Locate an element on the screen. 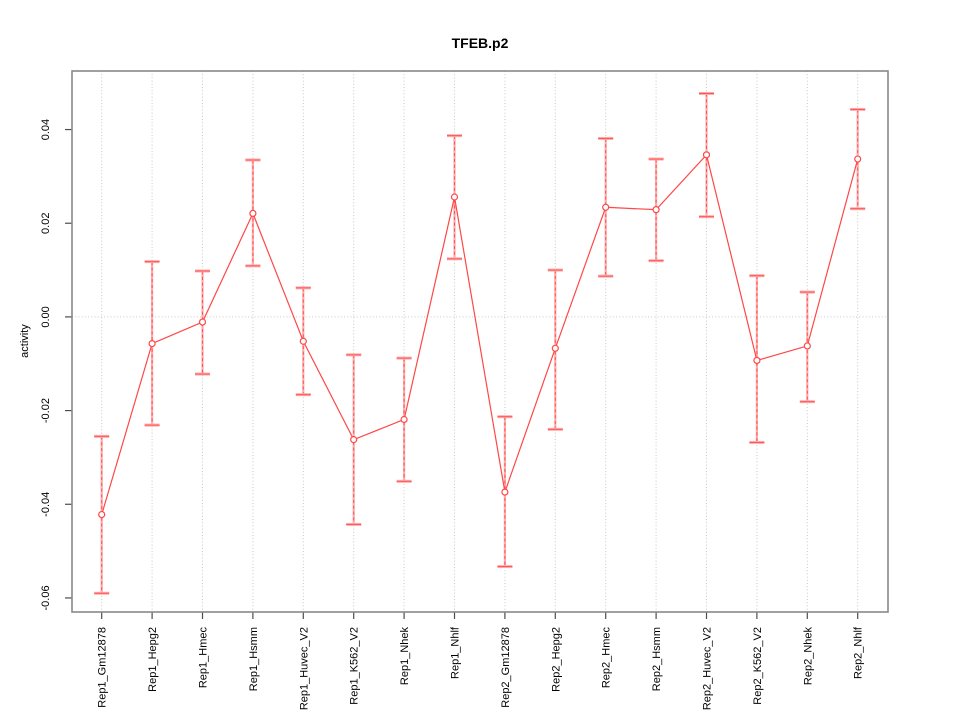 The width and height of the screenshot is (960, 720). x-tick-label: Rep1_Hmec is located at coordinates (204, 658).